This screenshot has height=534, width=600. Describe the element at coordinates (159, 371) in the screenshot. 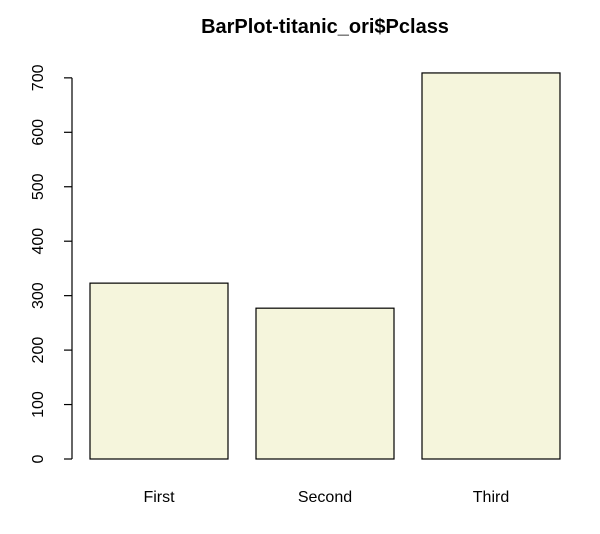

I see `bar-first` at that location.